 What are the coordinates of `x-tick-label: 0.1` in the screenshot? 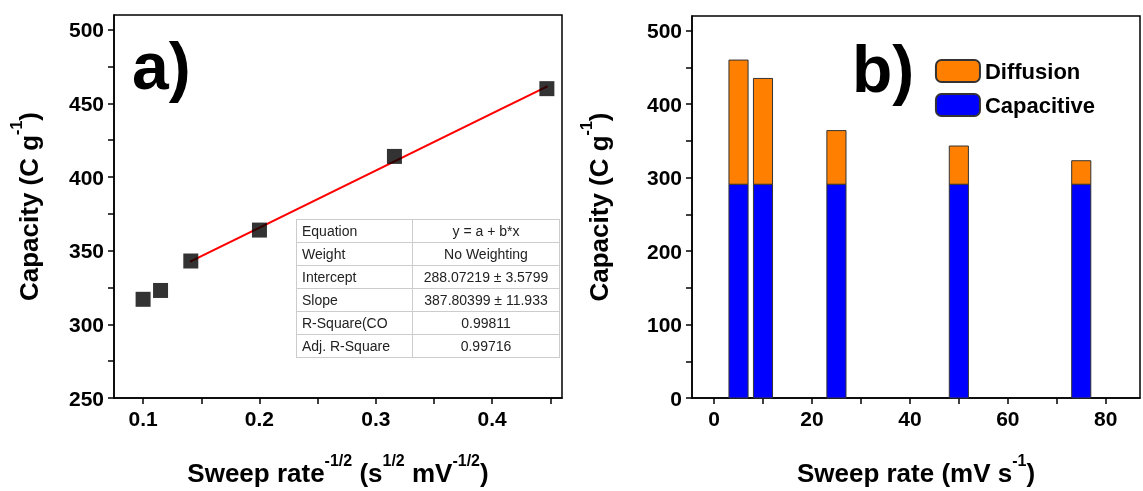 It's located at (143, 418).